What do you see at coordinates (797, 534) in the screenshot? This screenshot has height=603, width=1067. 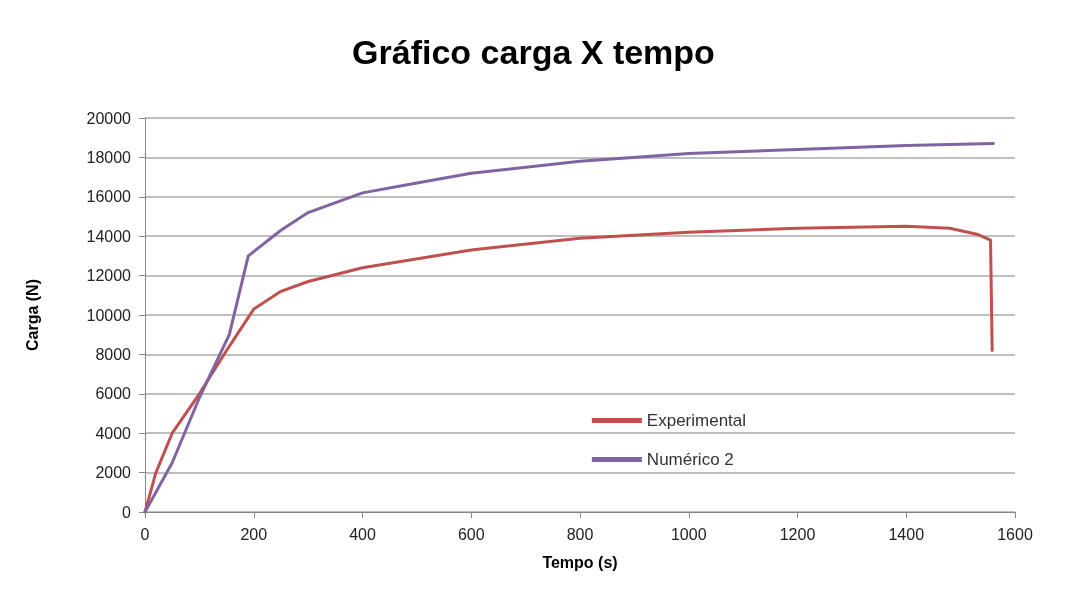 I see `x-tick-label: 1200` at bounding box center [797, 534].